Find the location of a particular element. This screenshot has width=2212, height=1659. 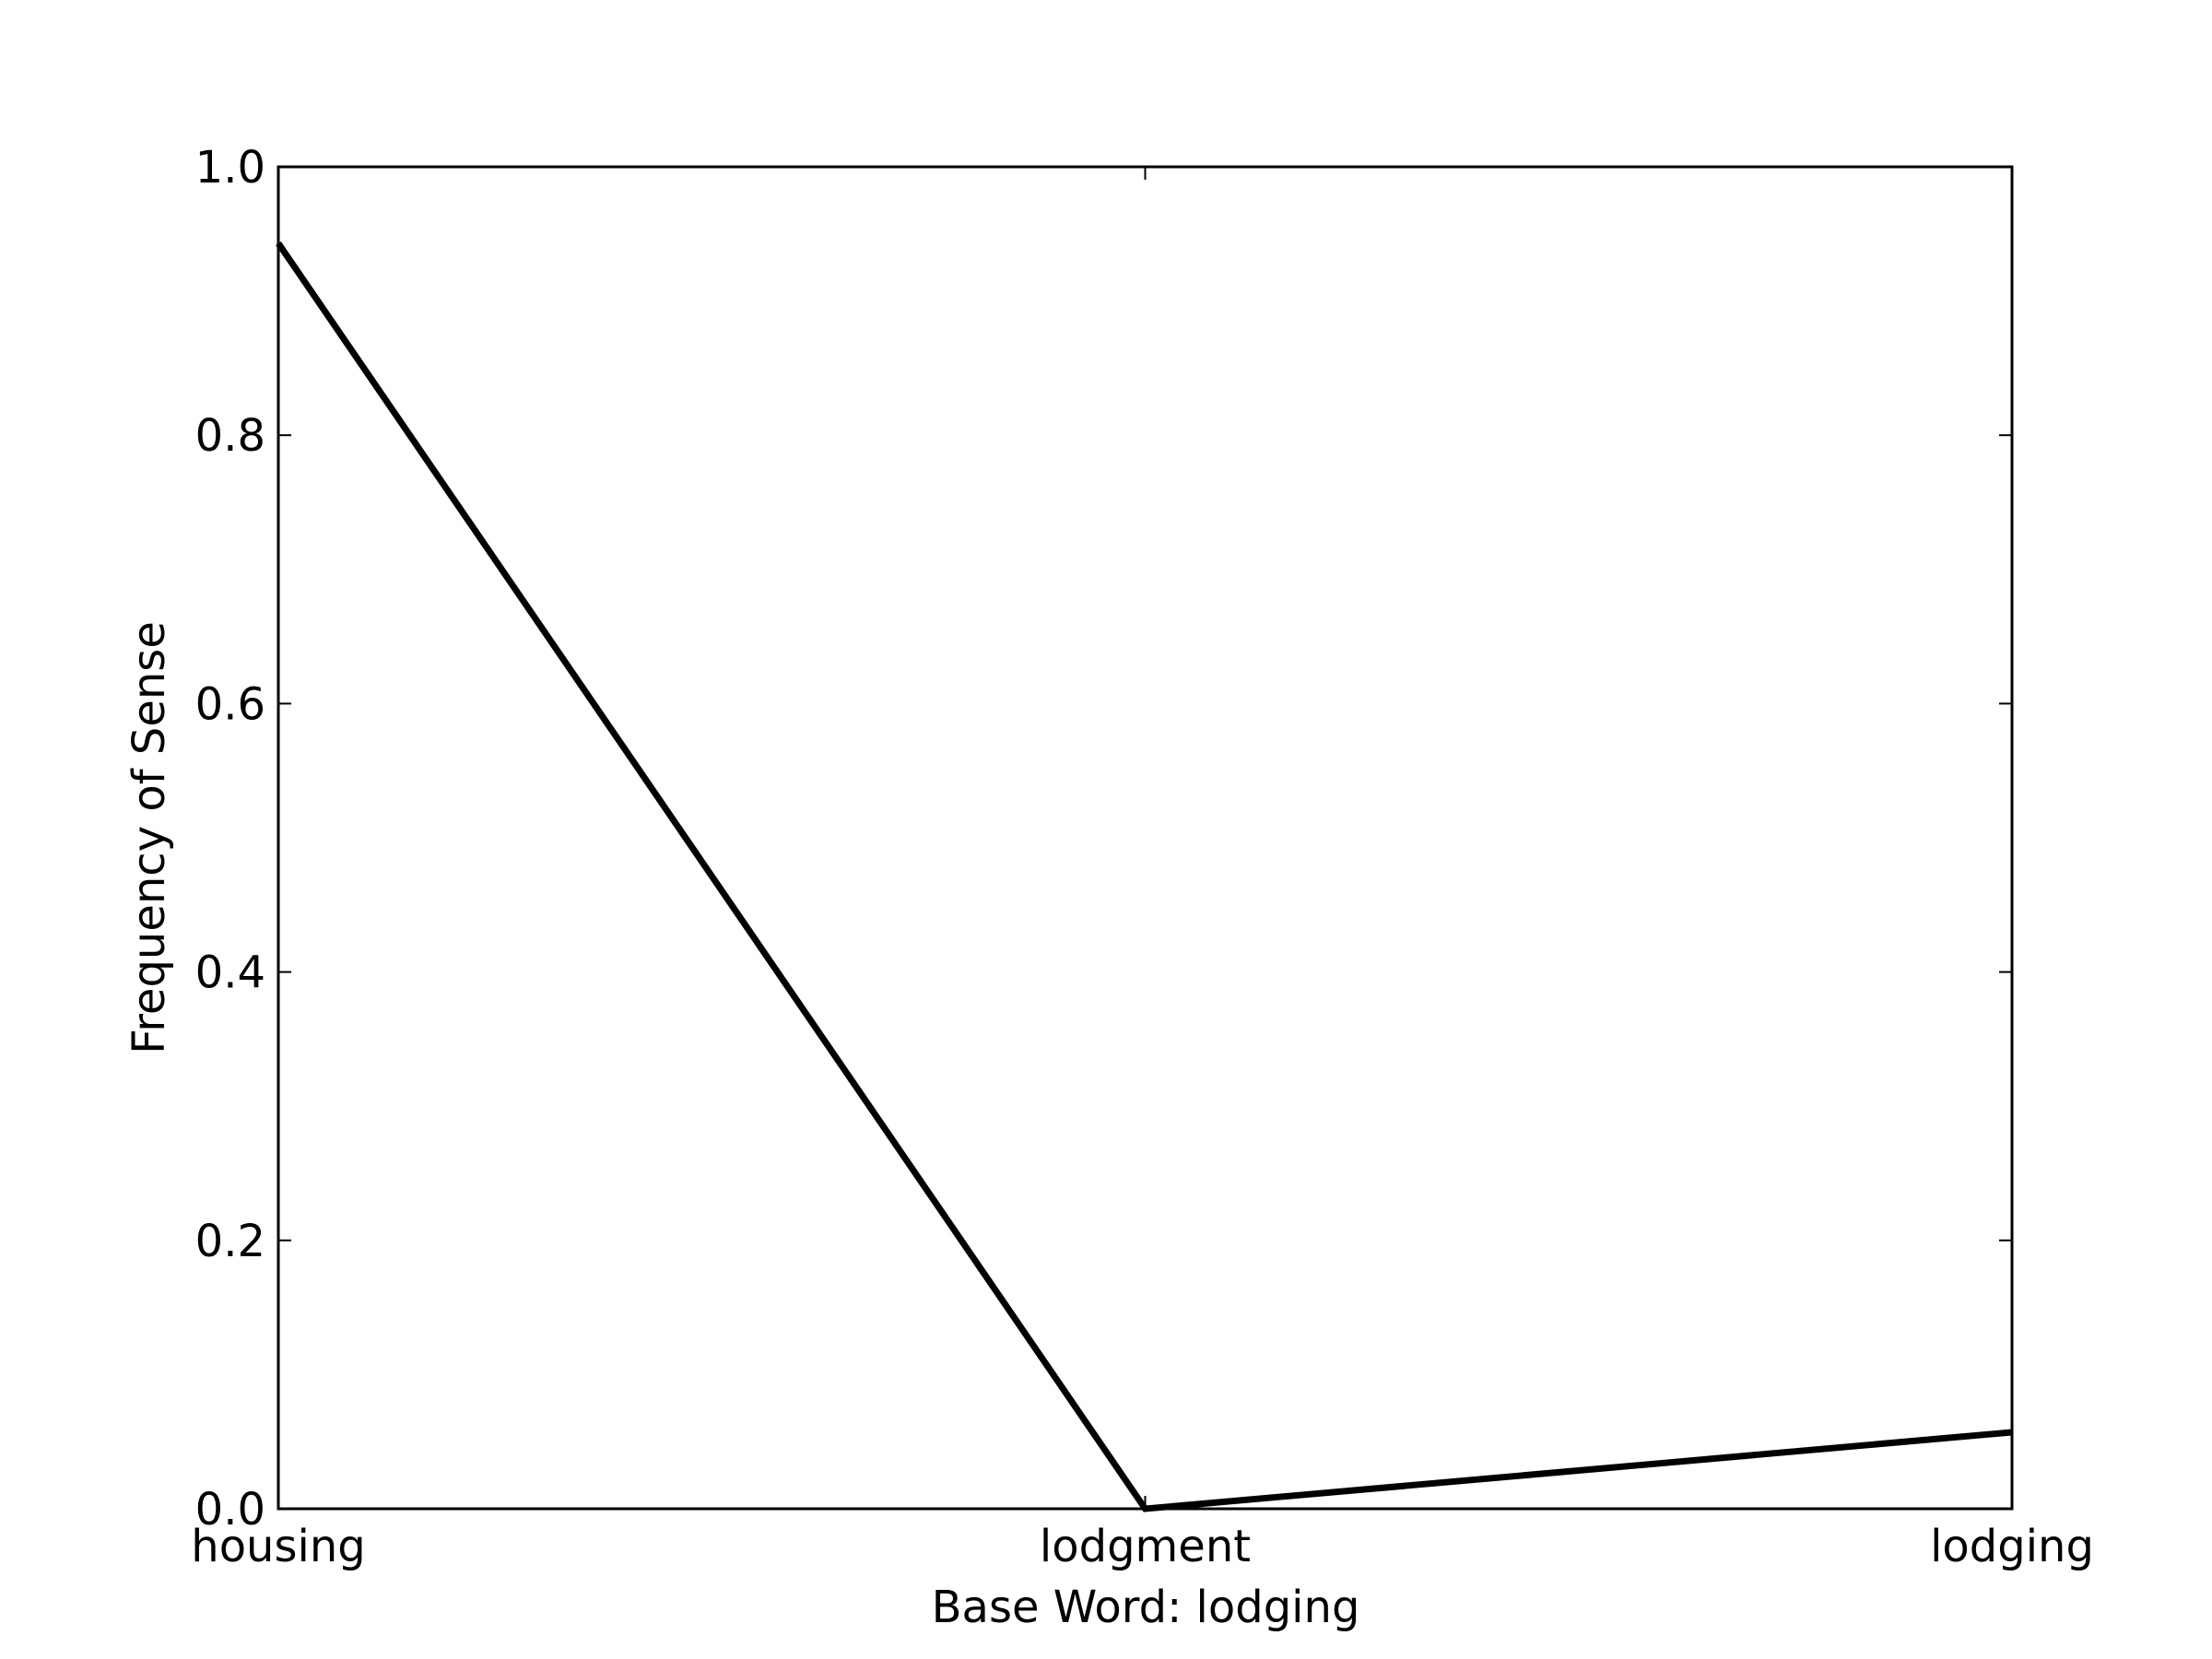

x-tick-labels: housing lodgment lodging is located at coordinates (1142, 1546).